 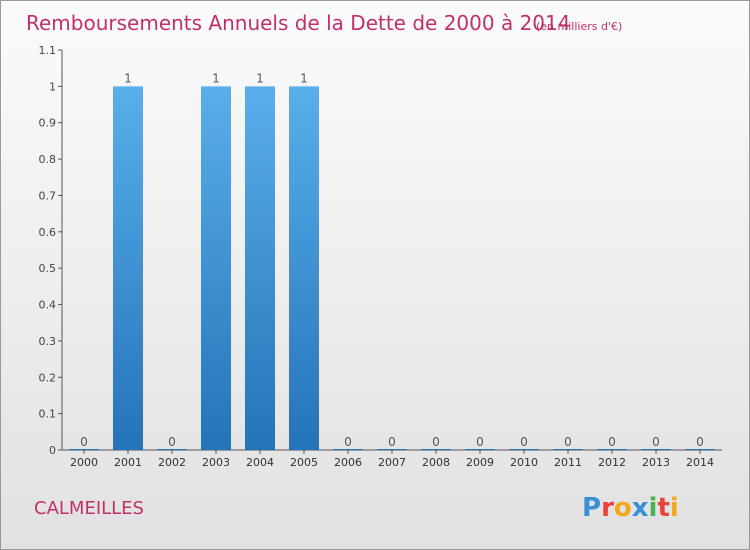 What do you see at coordinates (48, 50) in the screenshot?
I see `y-tick-label: 1.1` at bounding box center [48, 50].